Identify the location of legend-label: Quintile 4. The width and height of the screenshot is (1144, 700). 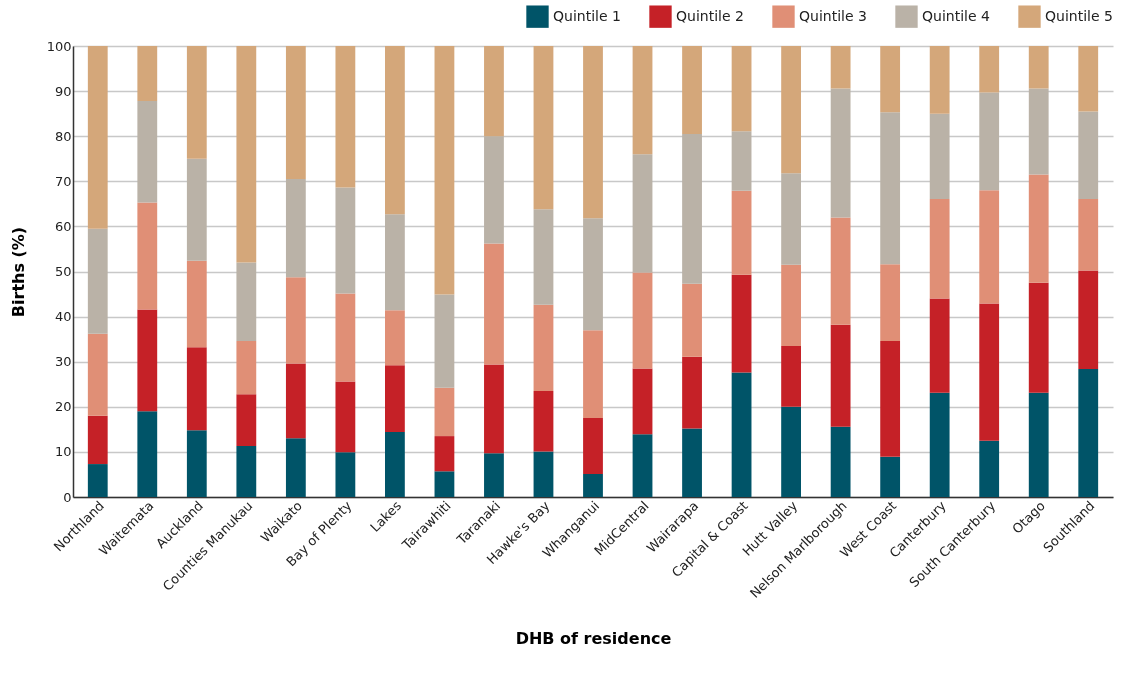
(956, 15).